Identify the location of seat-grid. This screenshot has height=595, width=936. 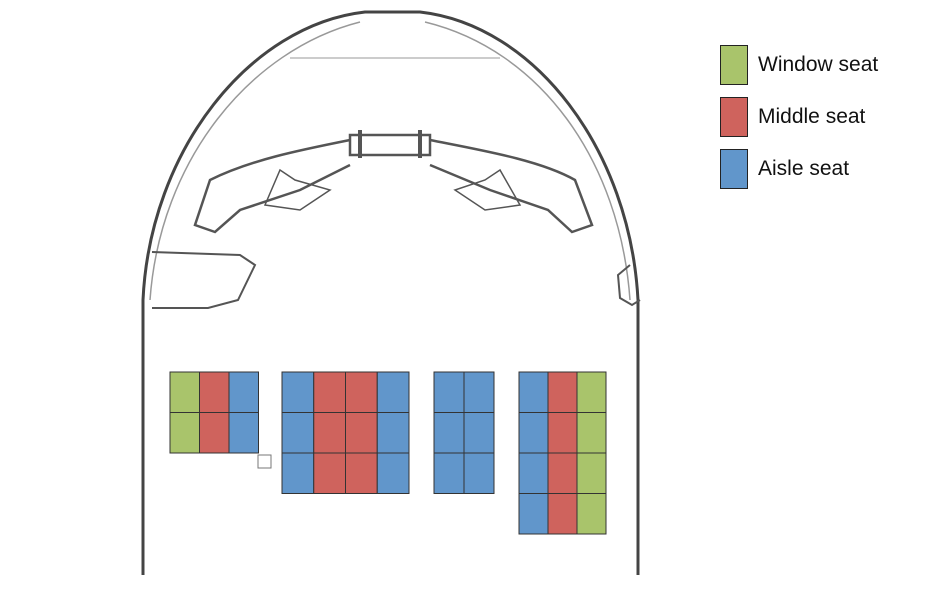
(388, 453).